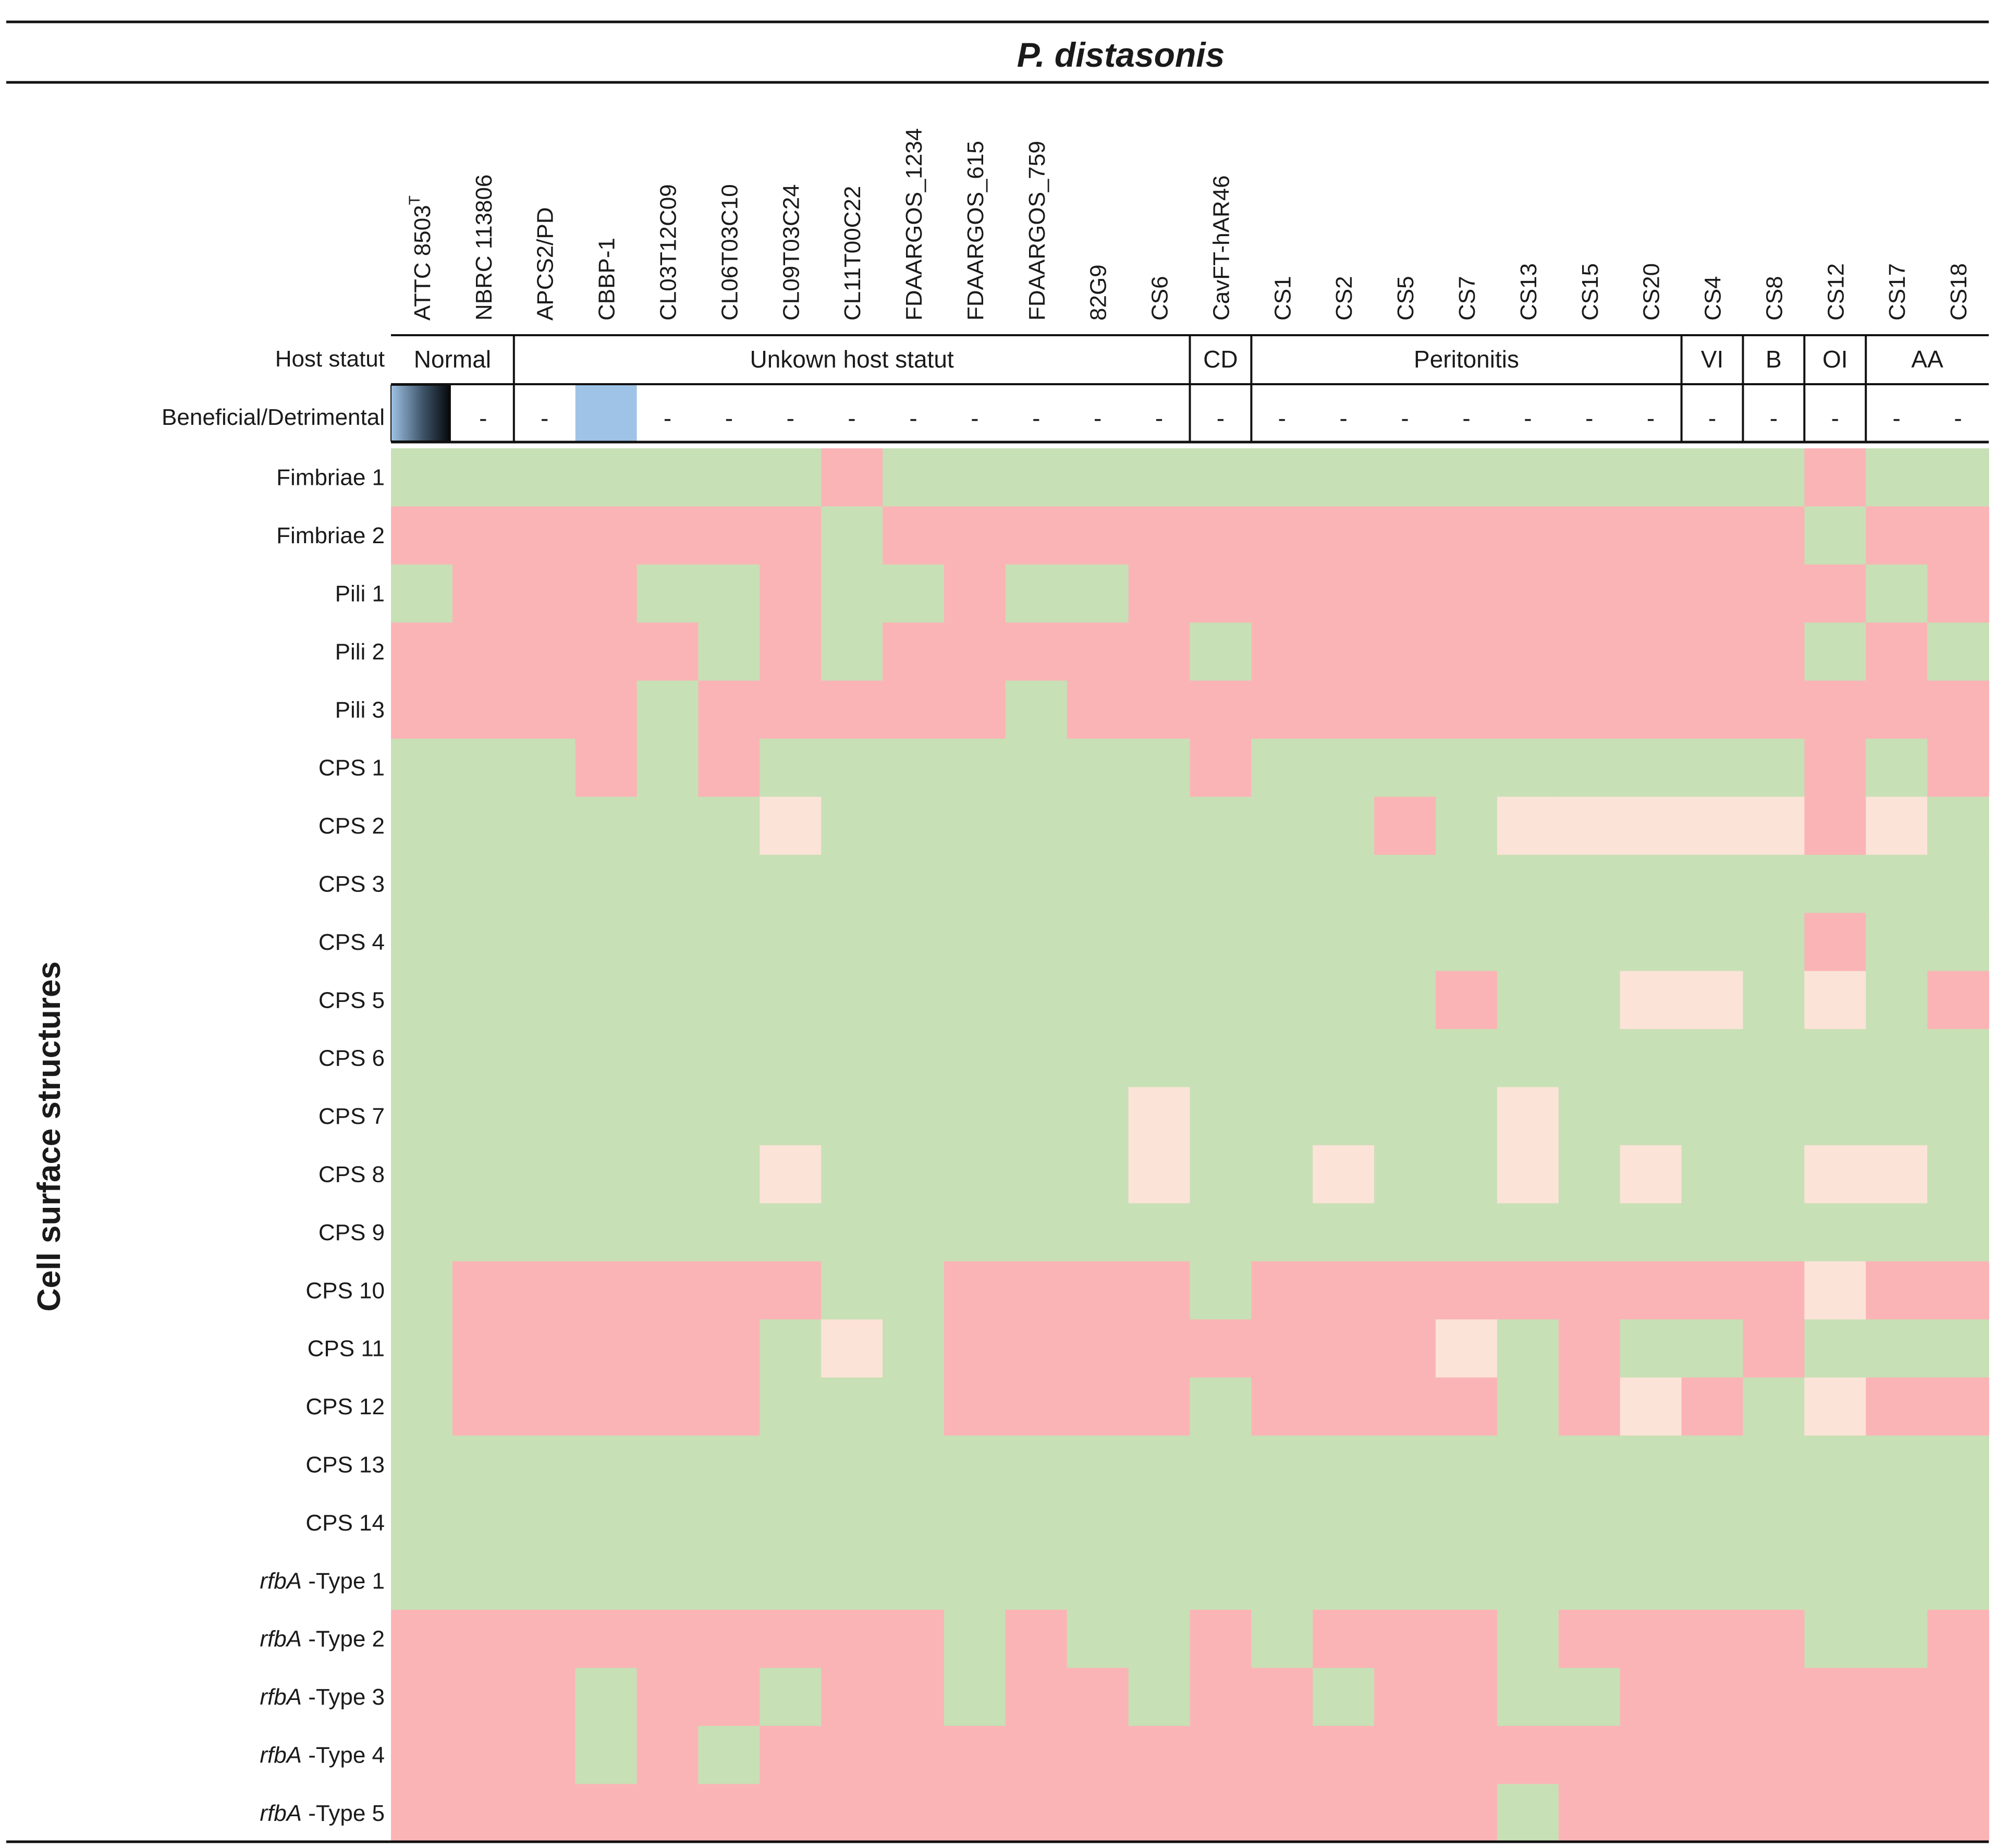 Image resolution: width=1995 pixels, height=1848 pixels. I want to click on strain-label: CS1, so click(1282, 298).